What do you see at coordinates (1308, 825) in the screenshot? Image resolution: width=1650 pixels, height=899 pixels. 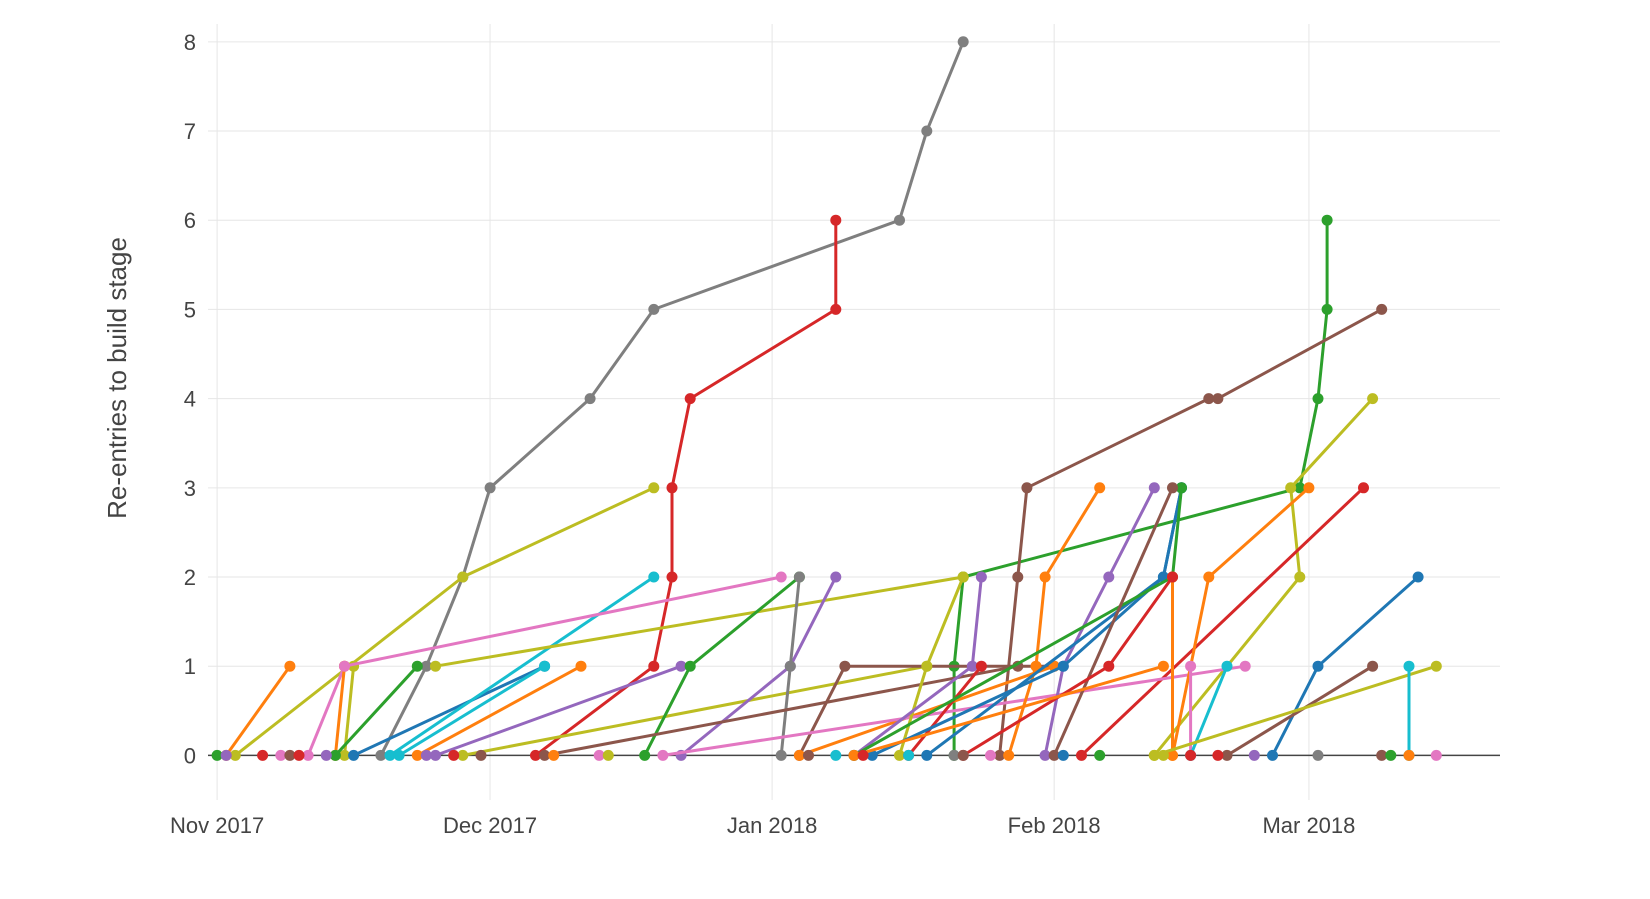 I see `x-tick-label: Mar 2018` at bounding box center [1308, 825].